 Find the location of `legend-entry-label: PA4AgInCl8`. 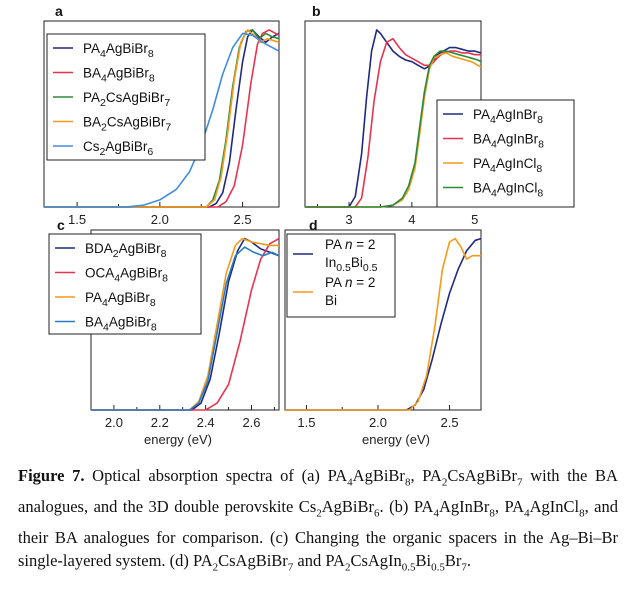

legend-entry-label: PA4AgInCl8 is located at coordinates (507, 165).